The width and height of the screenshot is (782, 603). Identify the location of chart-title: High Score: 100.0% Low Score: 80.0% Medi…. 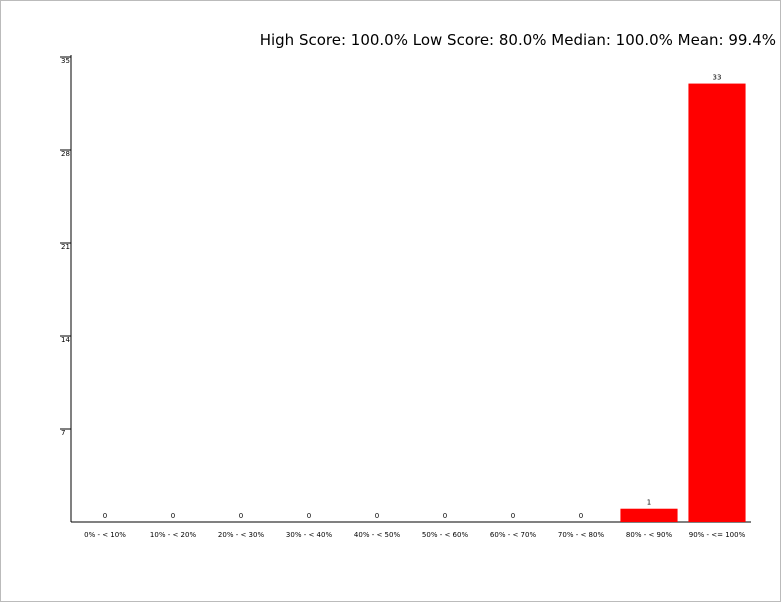
(518, 40).